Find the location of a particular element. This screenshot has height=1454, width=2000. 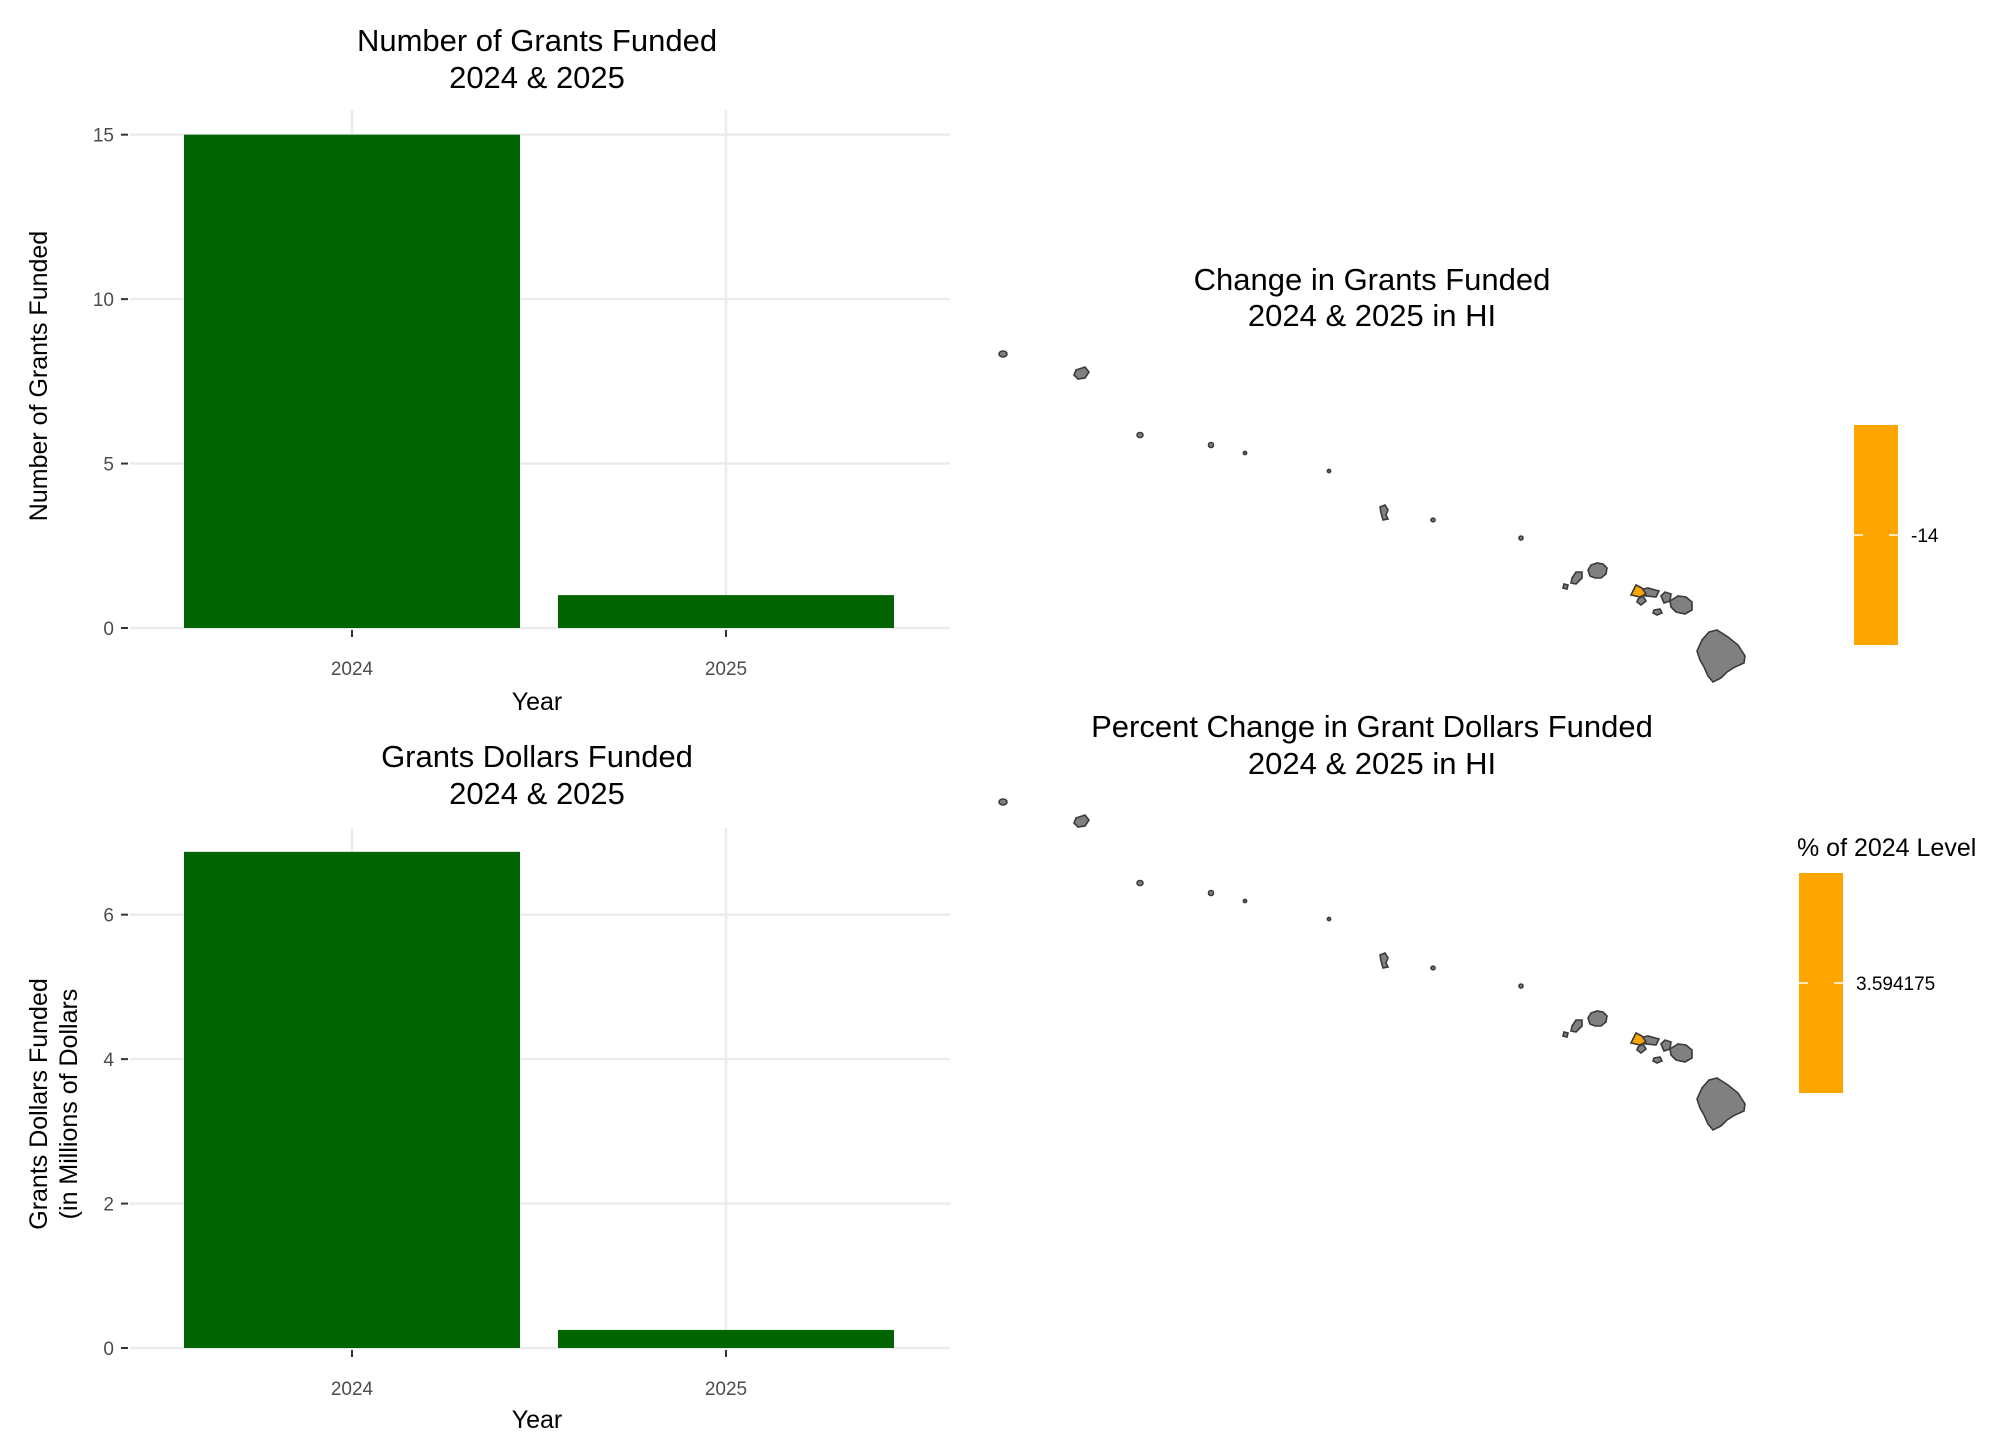

y-tick-label: 5 is located at coordinates (108, 465).